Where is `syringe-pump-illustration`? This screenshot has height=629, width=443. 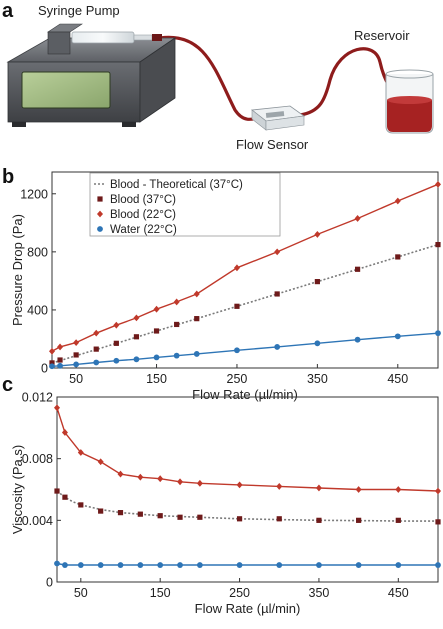
syringe-pump-illustration is located at coordinates (91, 75).